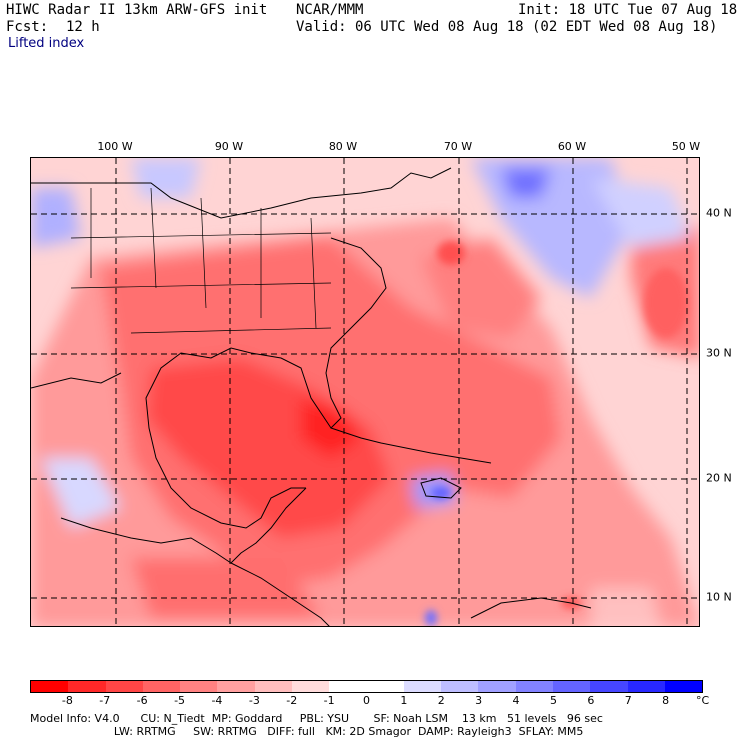 Image resolution: width=740 pixels, height=740 pixels. I want to click on color-bar-tick-label: 3, so click(479, 700).